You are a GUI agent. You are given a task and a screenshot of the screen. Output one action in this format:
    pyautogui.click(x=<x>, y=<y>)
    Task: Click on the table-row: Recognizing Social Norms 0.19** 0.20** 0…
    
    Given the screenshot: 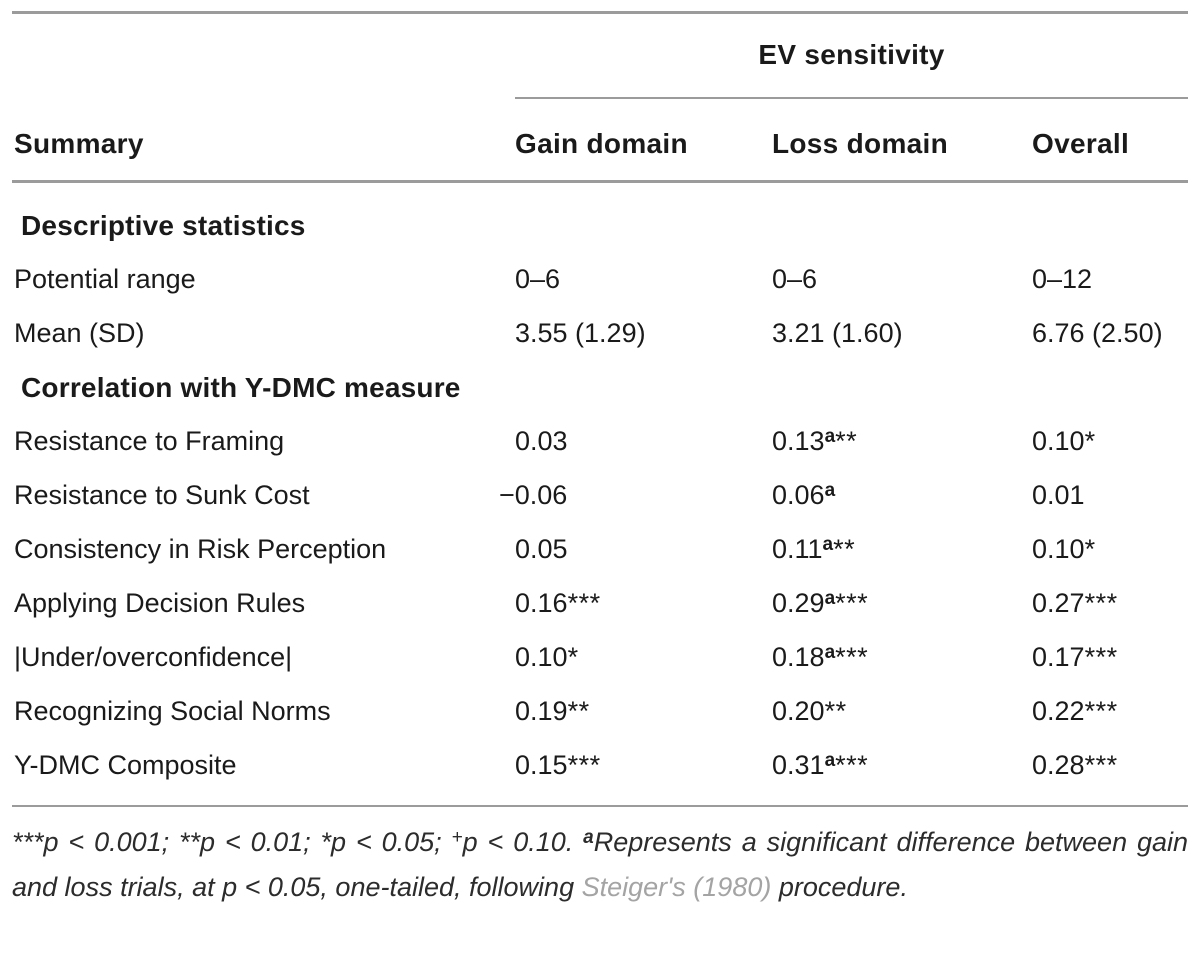 What is the action you would take?
    pyautogui.click(x=600, y=712)
    